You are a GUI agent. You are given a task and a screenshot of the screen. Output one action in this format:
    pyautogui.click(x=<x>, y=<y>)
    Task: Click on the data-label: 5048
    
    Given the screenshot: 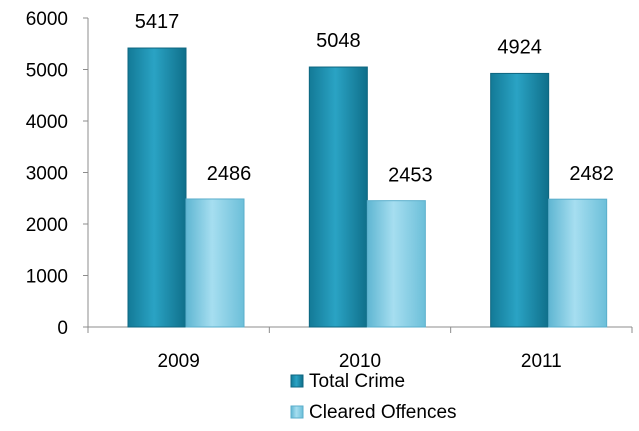 What is the action you would take?
    pyautogui.click(x=338, y=41)
    